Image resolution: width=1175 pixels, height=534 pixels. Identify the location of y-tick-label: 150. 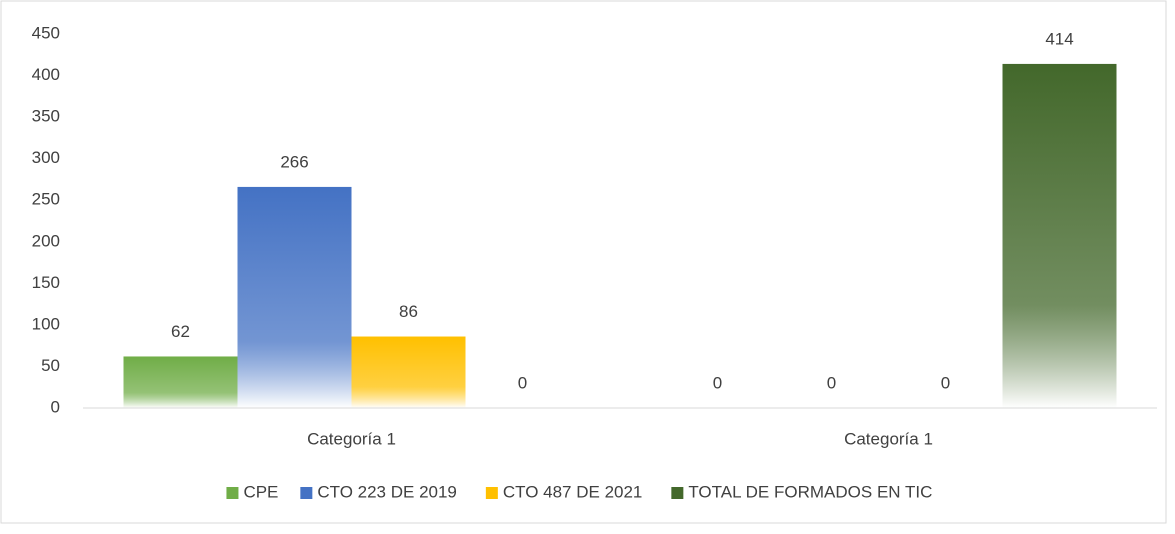
(46, 282).